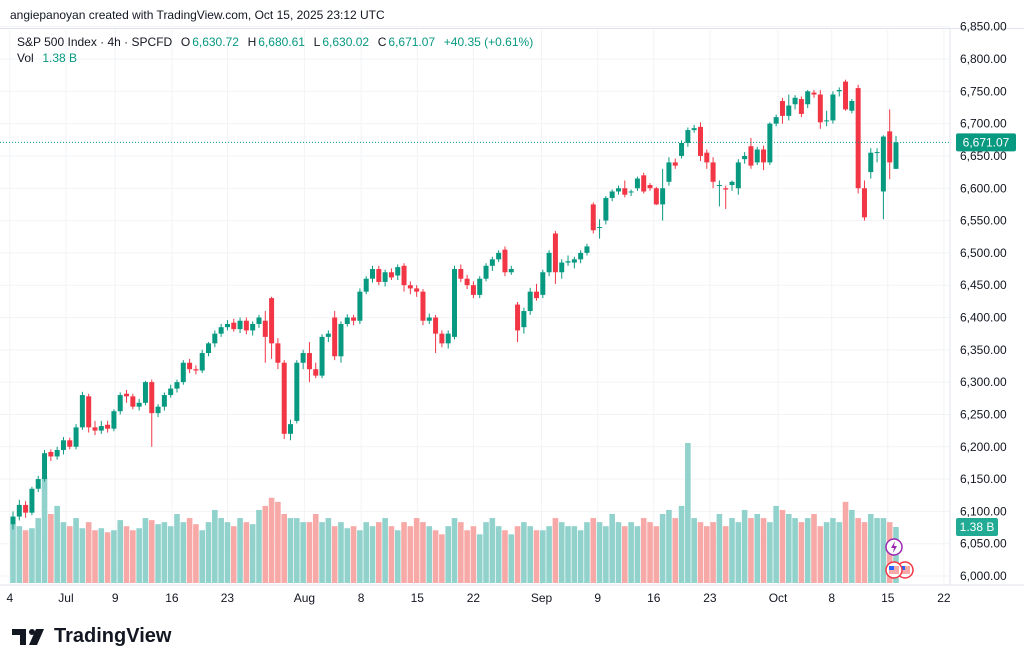 The height and width of the screenshot is (665, 1024). Describe the element at coordinates (983, 285) in the screenshot. I see `y-tick-label: 6,450.00` at that location.